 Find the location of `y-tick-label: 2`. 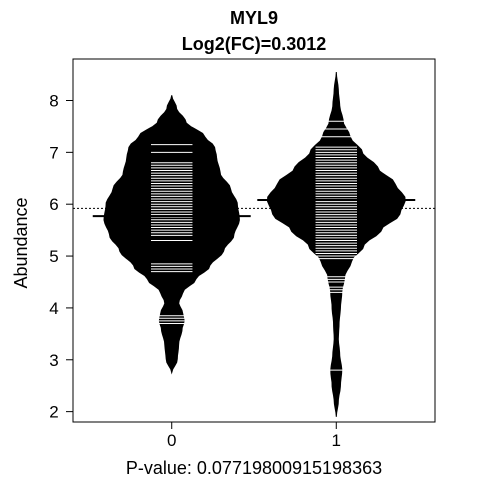

y-tick-label: 2 is located at coordinates (53, 412).